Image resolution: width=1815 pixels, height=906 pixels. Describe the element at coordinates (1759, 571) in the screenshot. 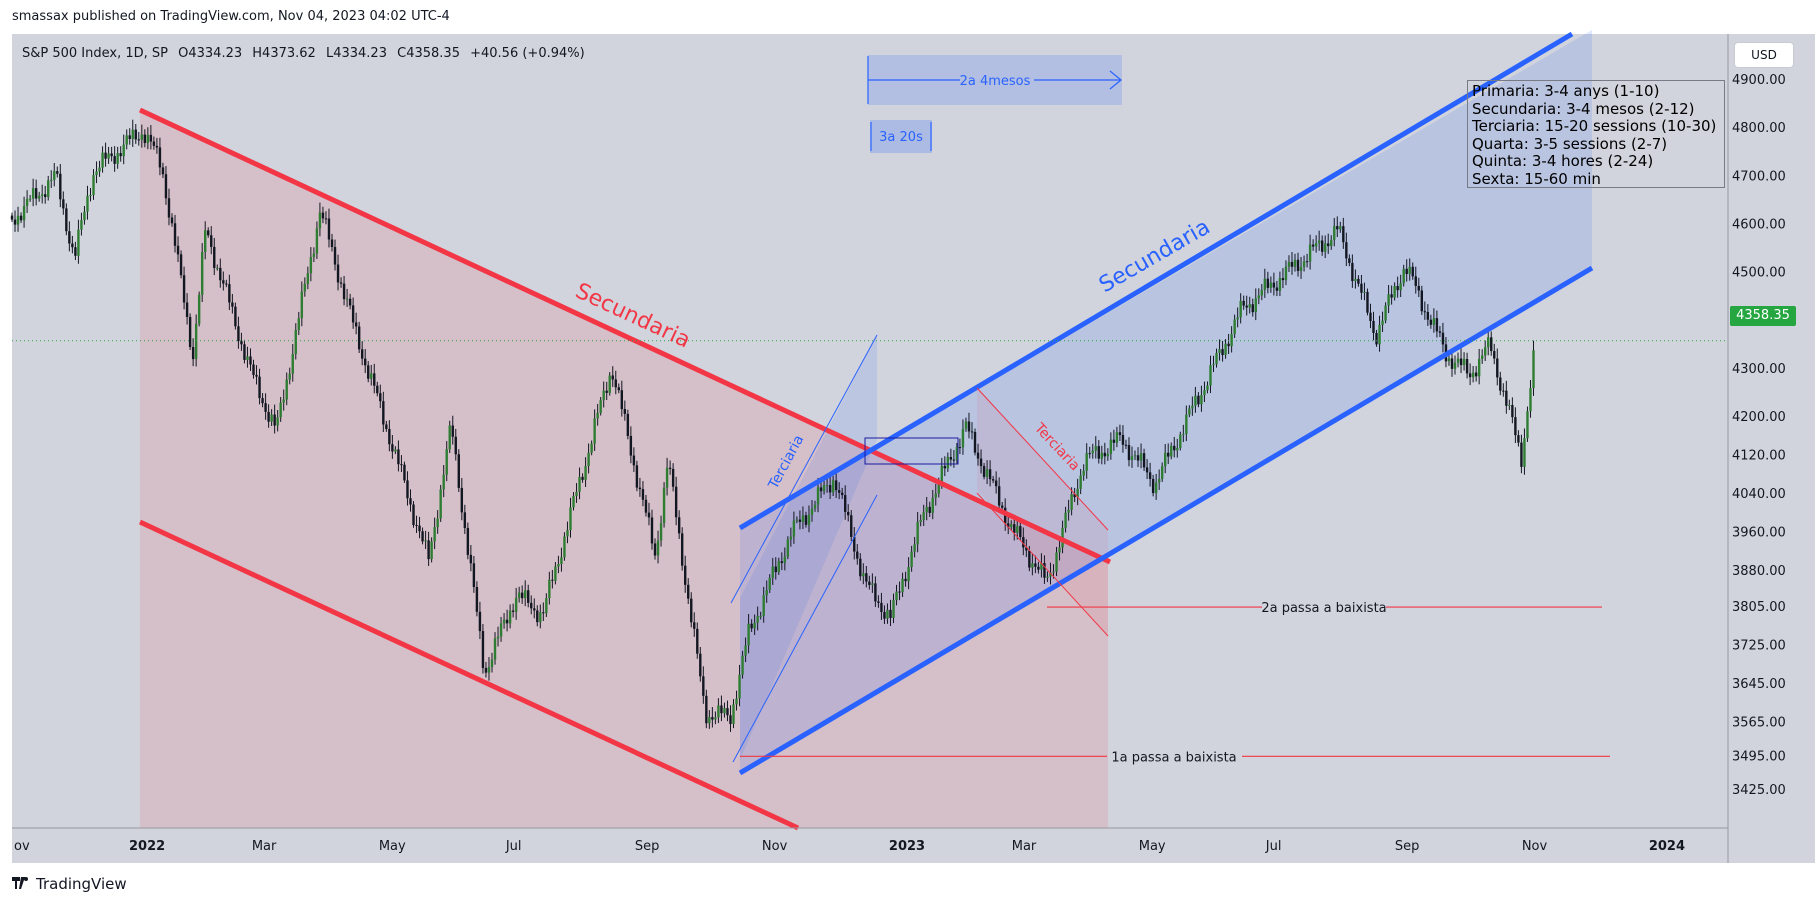

I see `y-tick-label: 3880.00` at that location.